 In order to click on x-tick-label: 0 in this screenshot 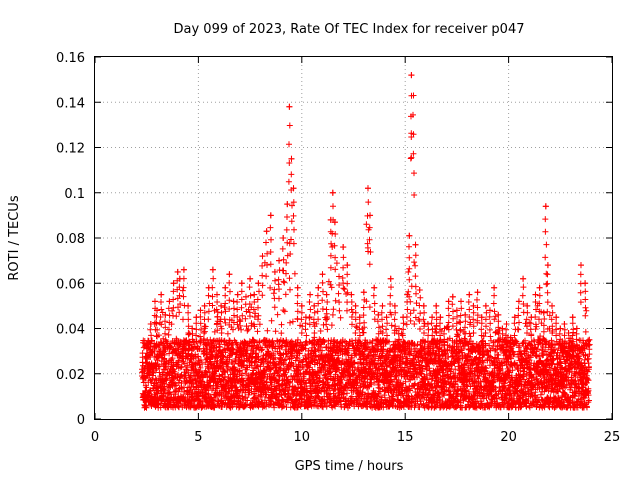, I will do `click(95, 437)`.